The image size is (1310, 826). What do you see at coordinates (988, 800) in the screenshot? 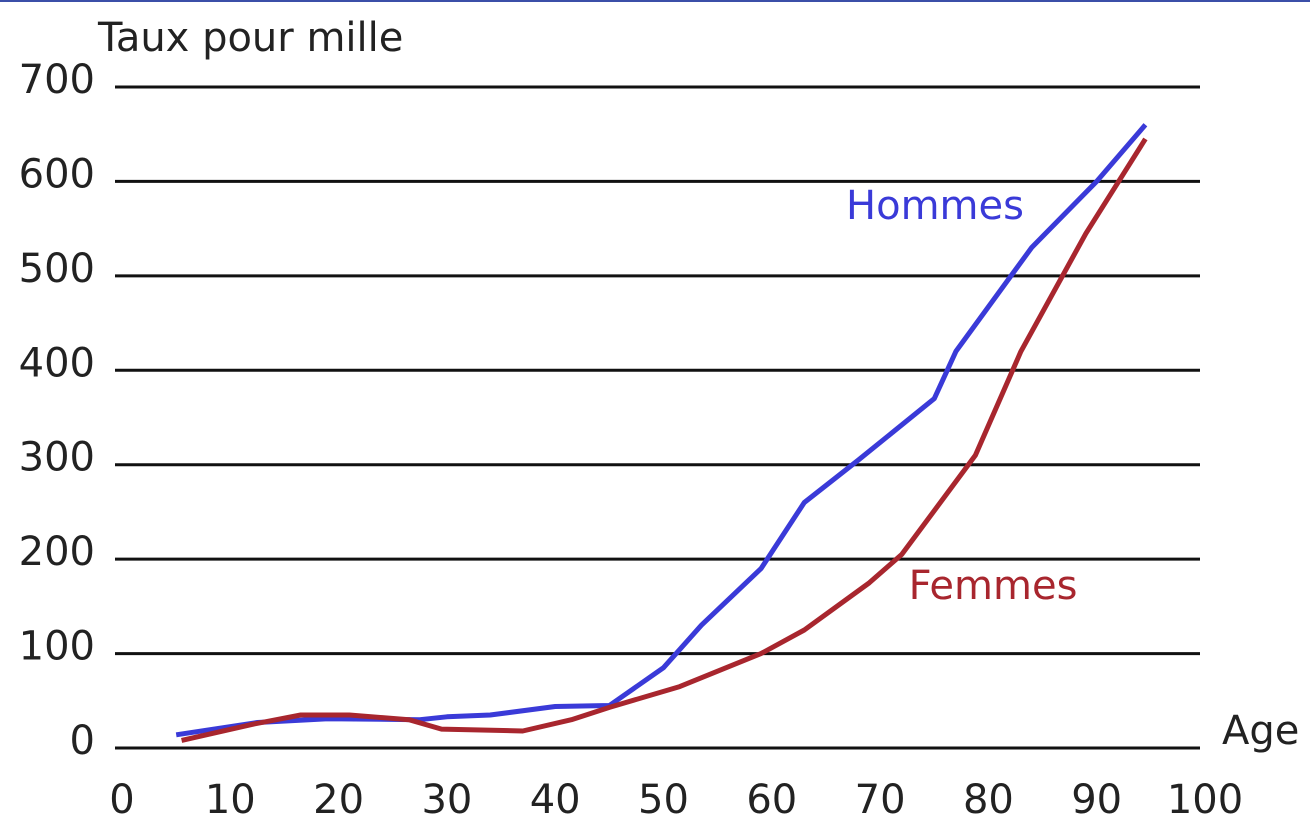
I see `x-tick-label: 80` at bounding box center [988, 800].